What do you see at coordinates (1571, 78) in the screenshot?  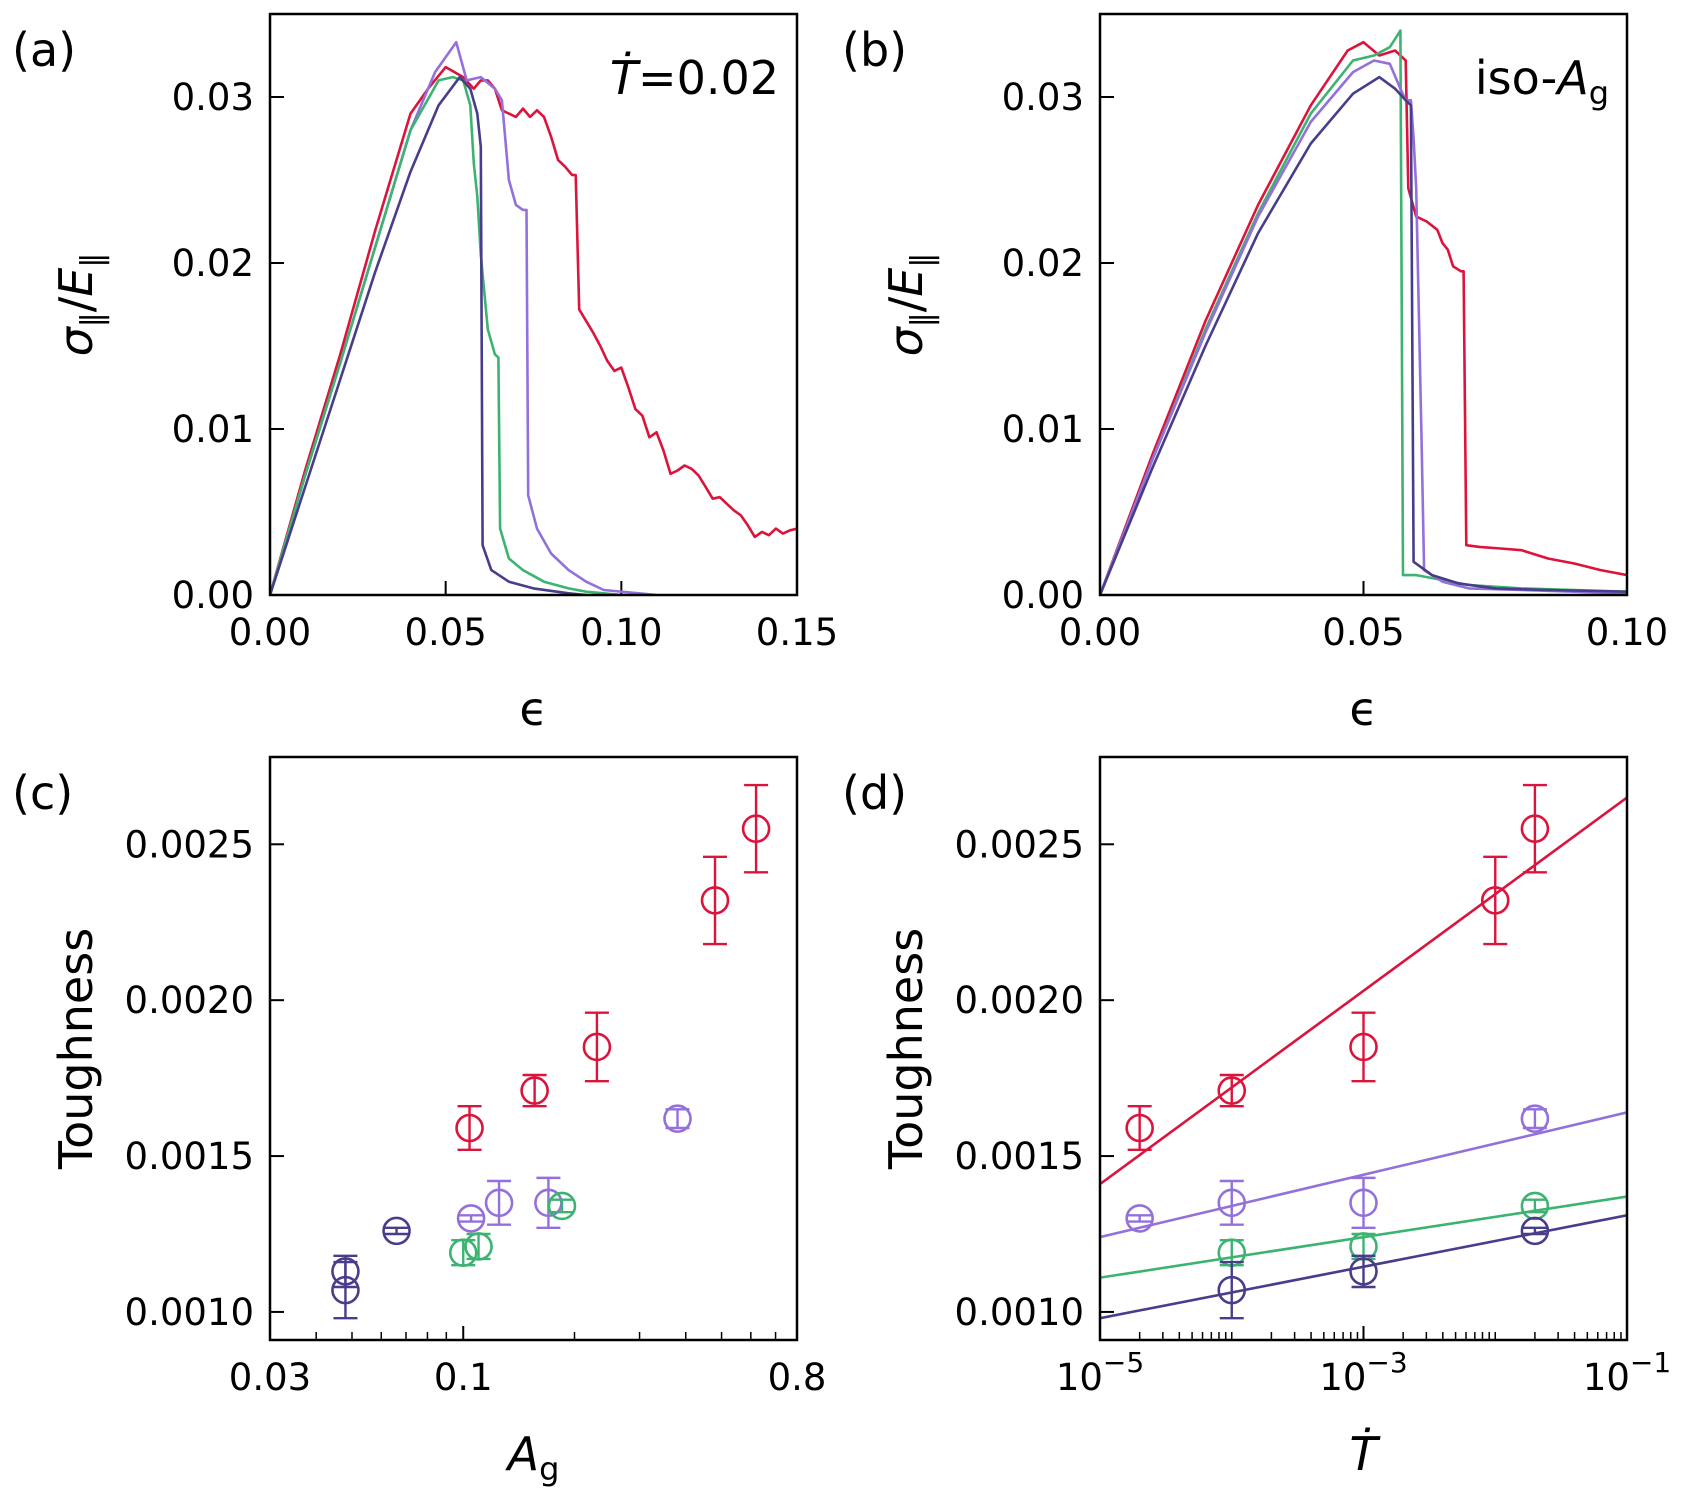 I see `ann-A: A` at bounding box center [1571, 78].